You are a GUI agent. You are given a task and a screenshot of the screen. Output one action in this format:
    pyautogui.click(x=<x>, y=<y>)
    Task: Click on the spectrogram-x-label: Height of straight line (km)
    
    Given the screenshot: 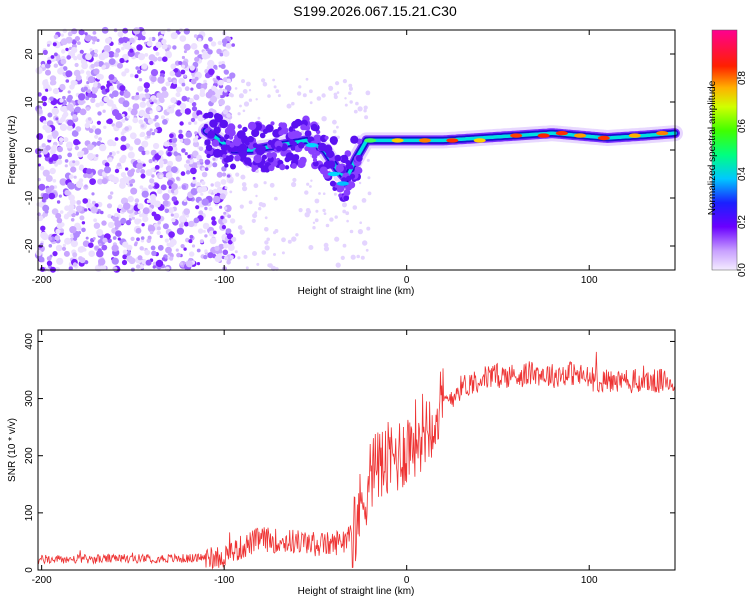 What is the action you would take?
    pyautogui.click(x=356, y=291)
    